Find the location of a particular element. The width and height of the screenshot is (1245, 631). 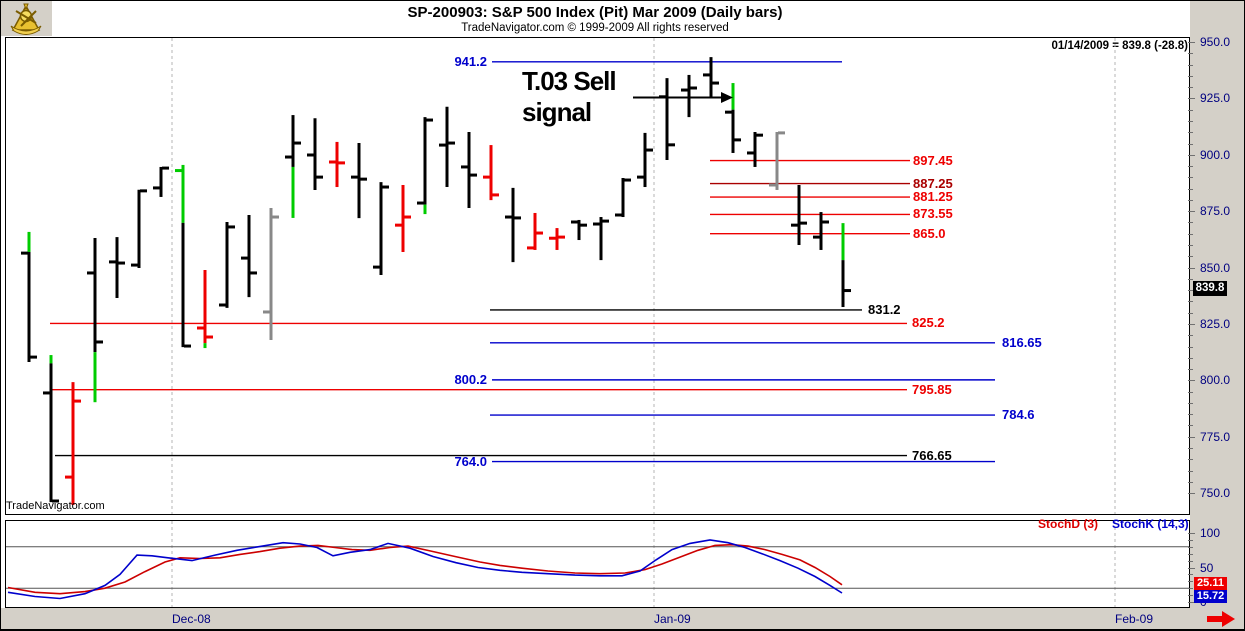

stochastic-panel-canvas is located at coordinates (597, 564).